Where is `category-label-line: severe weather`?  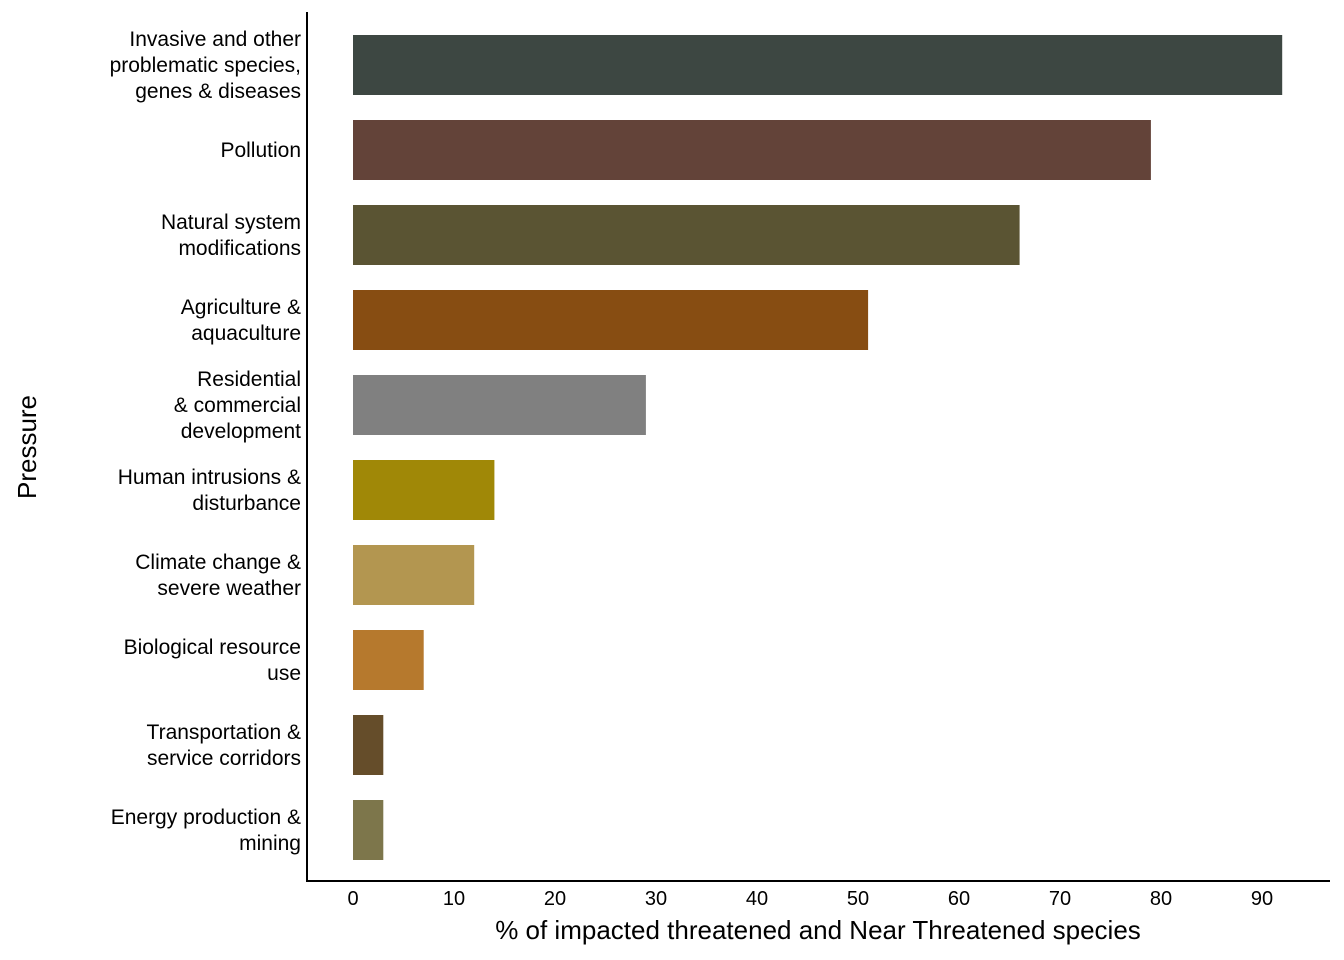
category-label-line: severe weather is located at coordinates (229, 588).